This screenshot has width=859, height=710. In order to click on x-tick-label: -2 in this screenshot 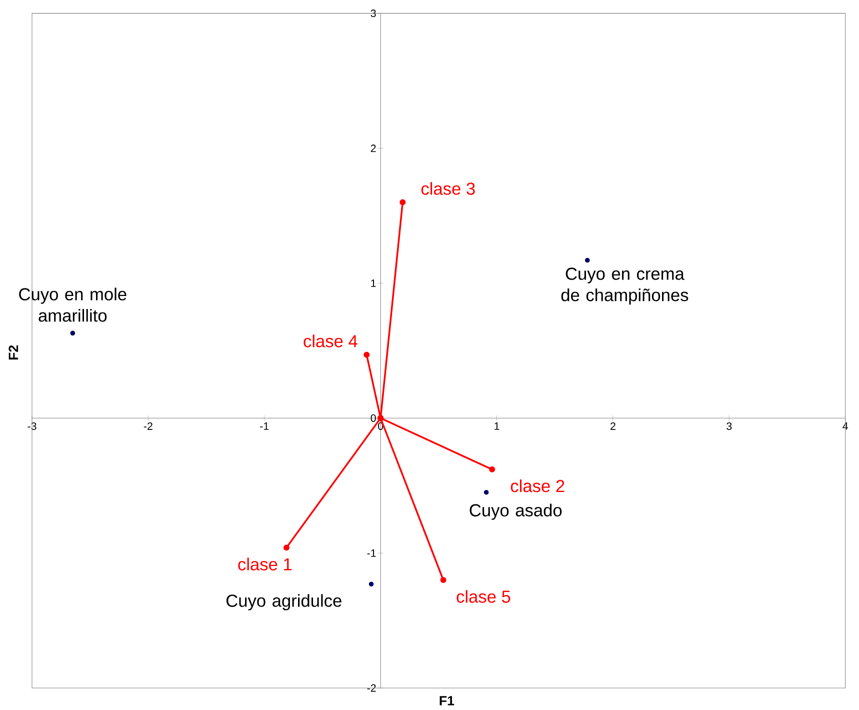, I will do `click(148, 426)`.